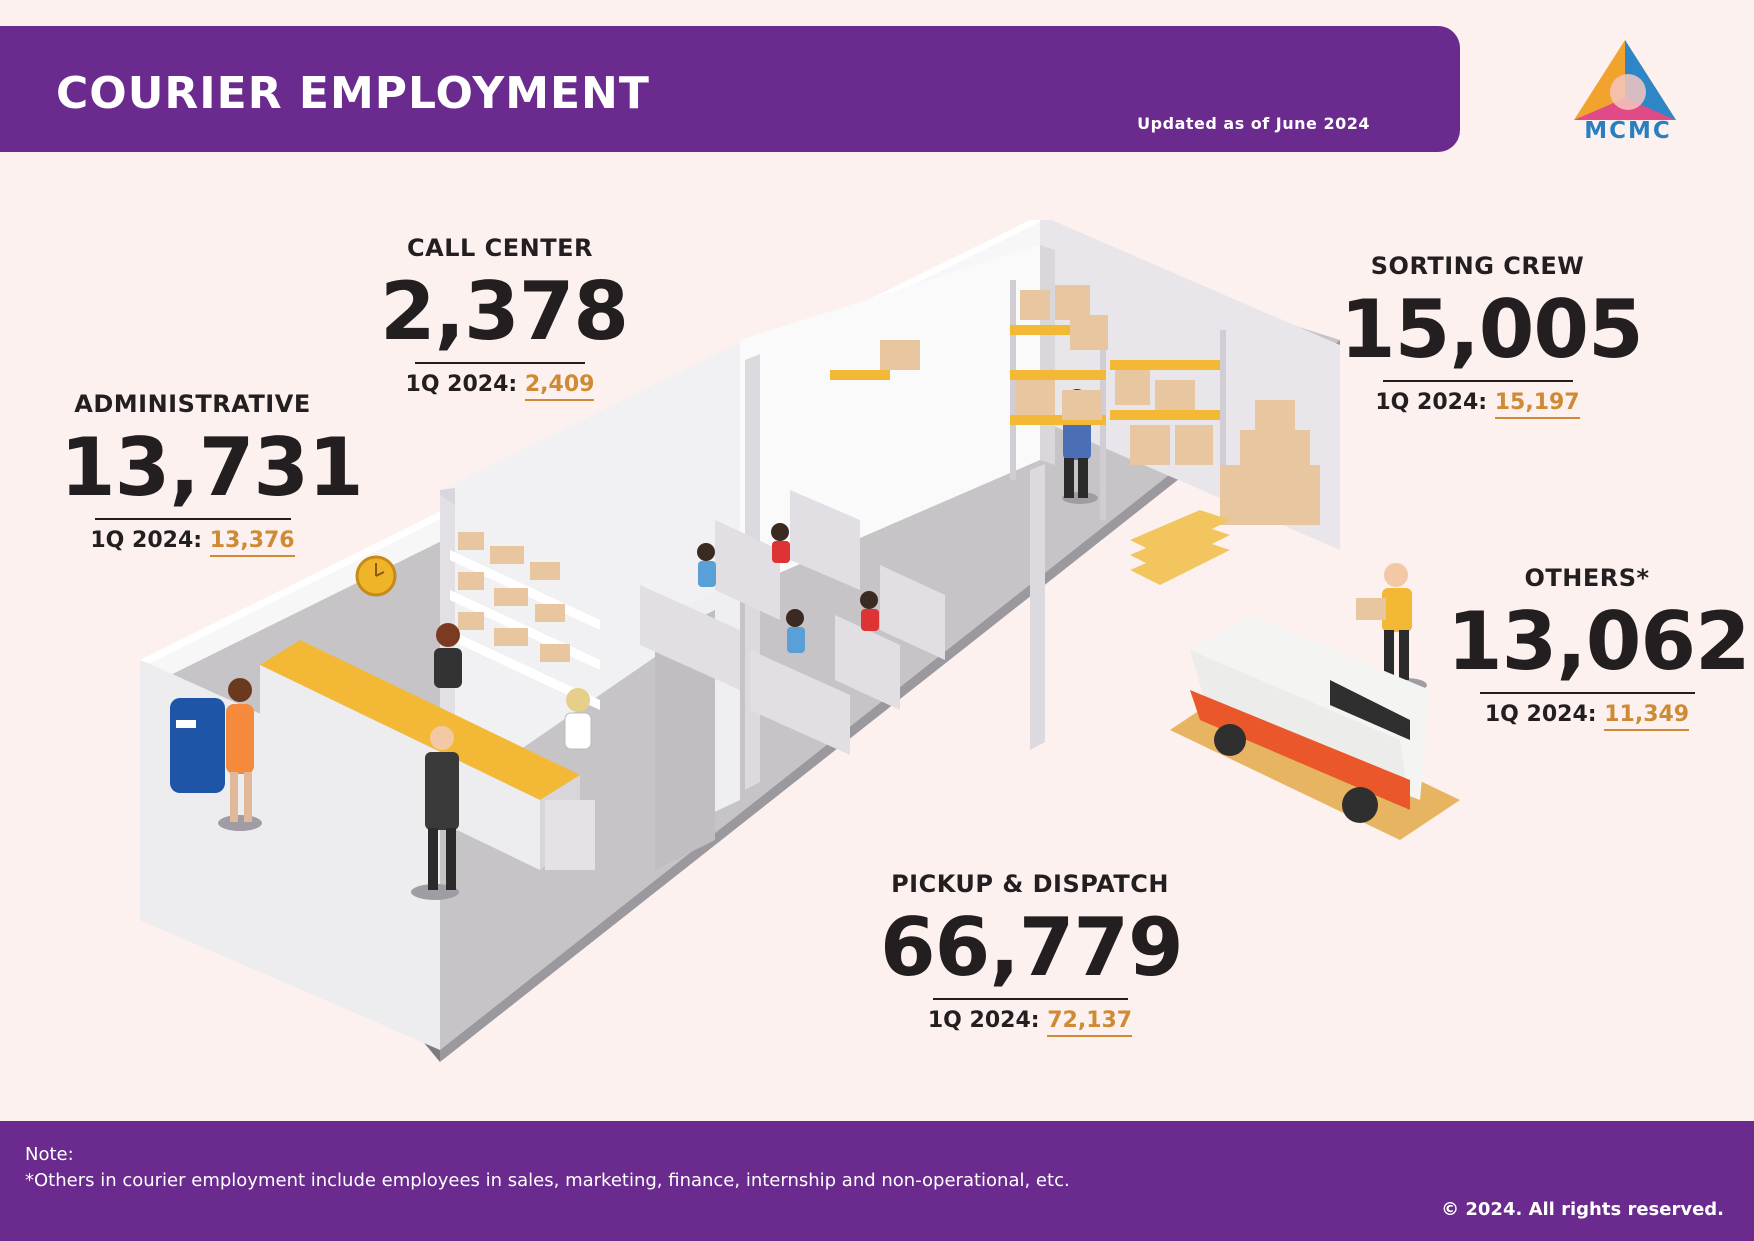 Image resolution: width=1754 pixels, height=1241 pixels. Describe the element at coordinates (1492, 329) in the screenshot. I see `stat-value: 15,005` at that location.